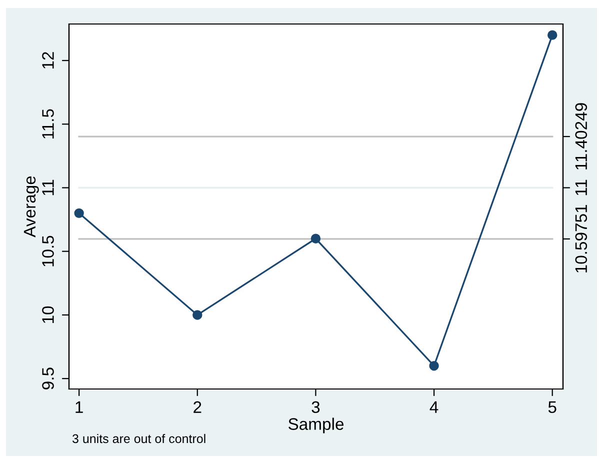  What do you see at coordinates (79, 407) in the screenshot?
I see `x-tick-label: 1` at bounding box center [79, 407].